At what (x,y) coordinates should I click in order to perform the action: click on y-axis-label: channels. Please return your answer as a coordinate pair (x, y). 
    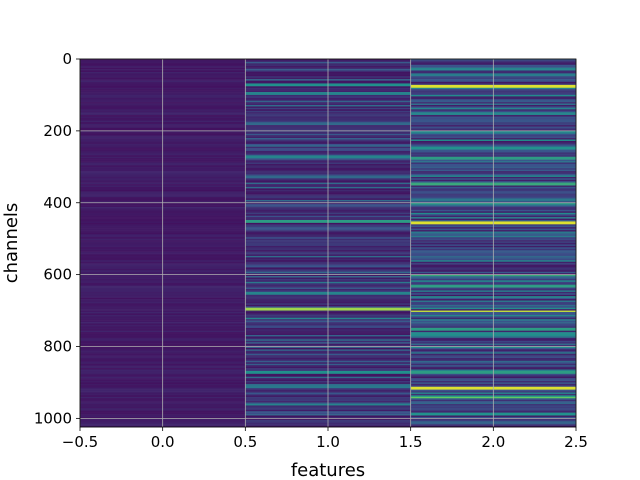
    Looking at the image, I should click on (11, 243).